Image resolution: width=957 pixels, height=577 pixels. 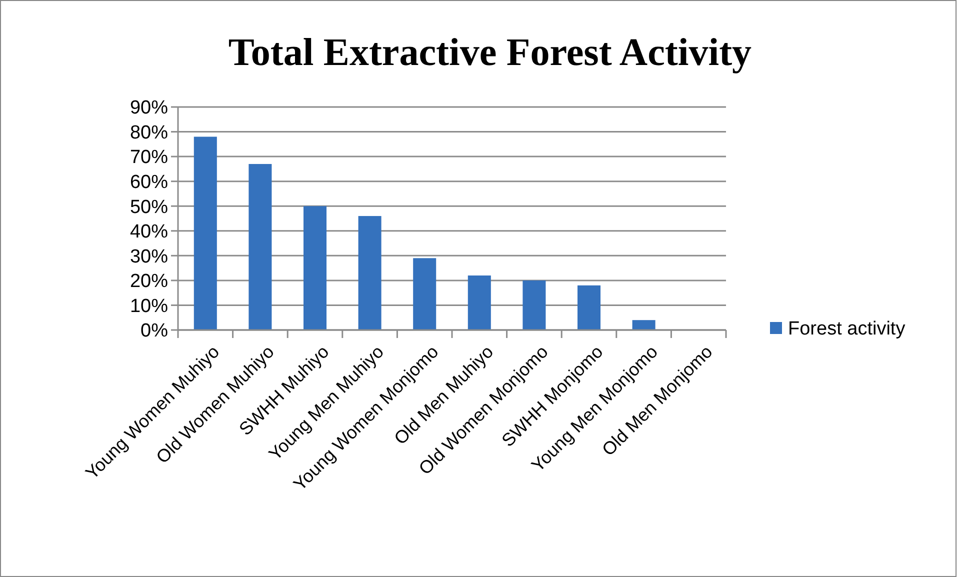 I want to click on y-tick-label: 30%, so click(x=149, y=257).